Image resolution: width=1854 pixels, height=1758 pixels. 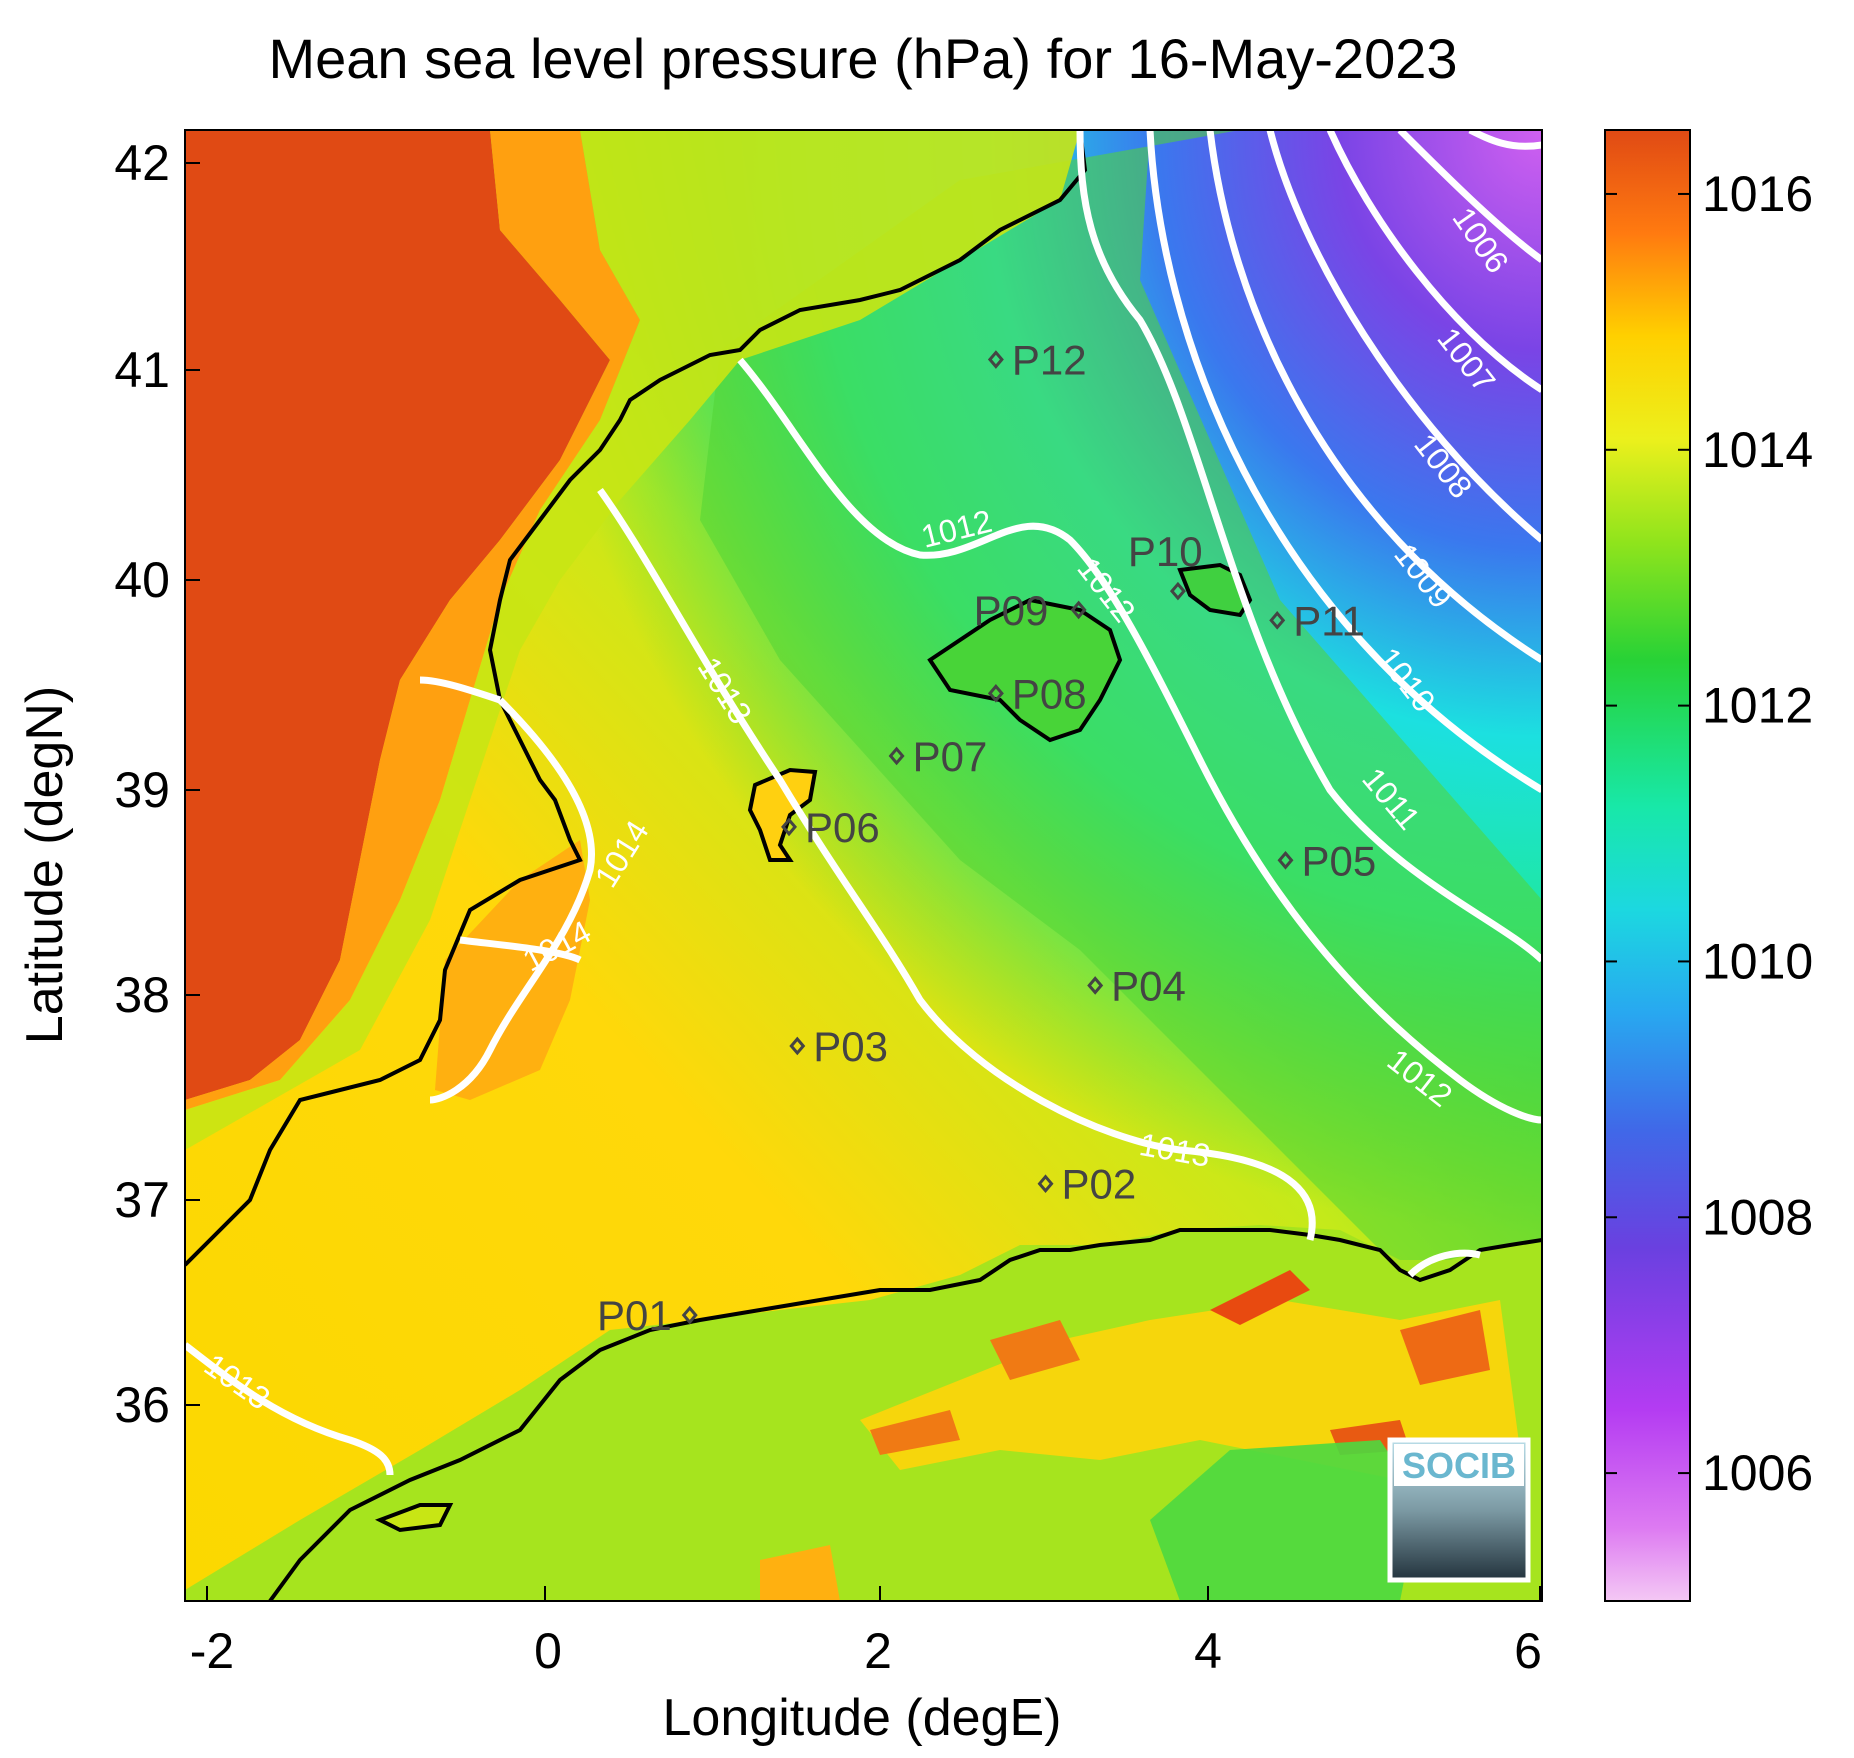 I want to click on colorbar-tick-label: 1014, so click(x=1757, y=450).